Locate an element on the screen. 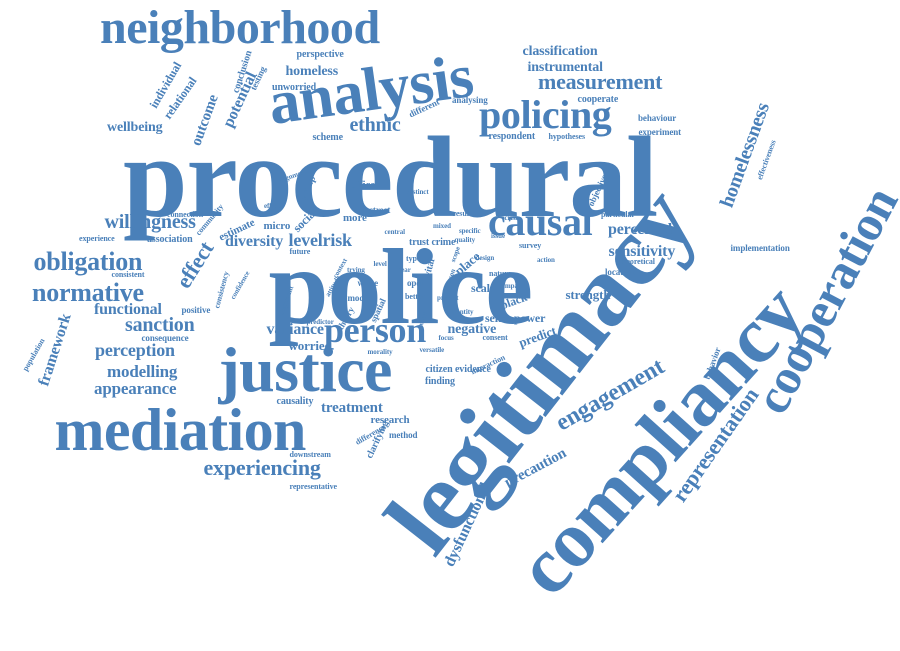 Image resolution: width=900 pixels, height=651 pixels. word-quality: quality is located at coordinates (465, 240).